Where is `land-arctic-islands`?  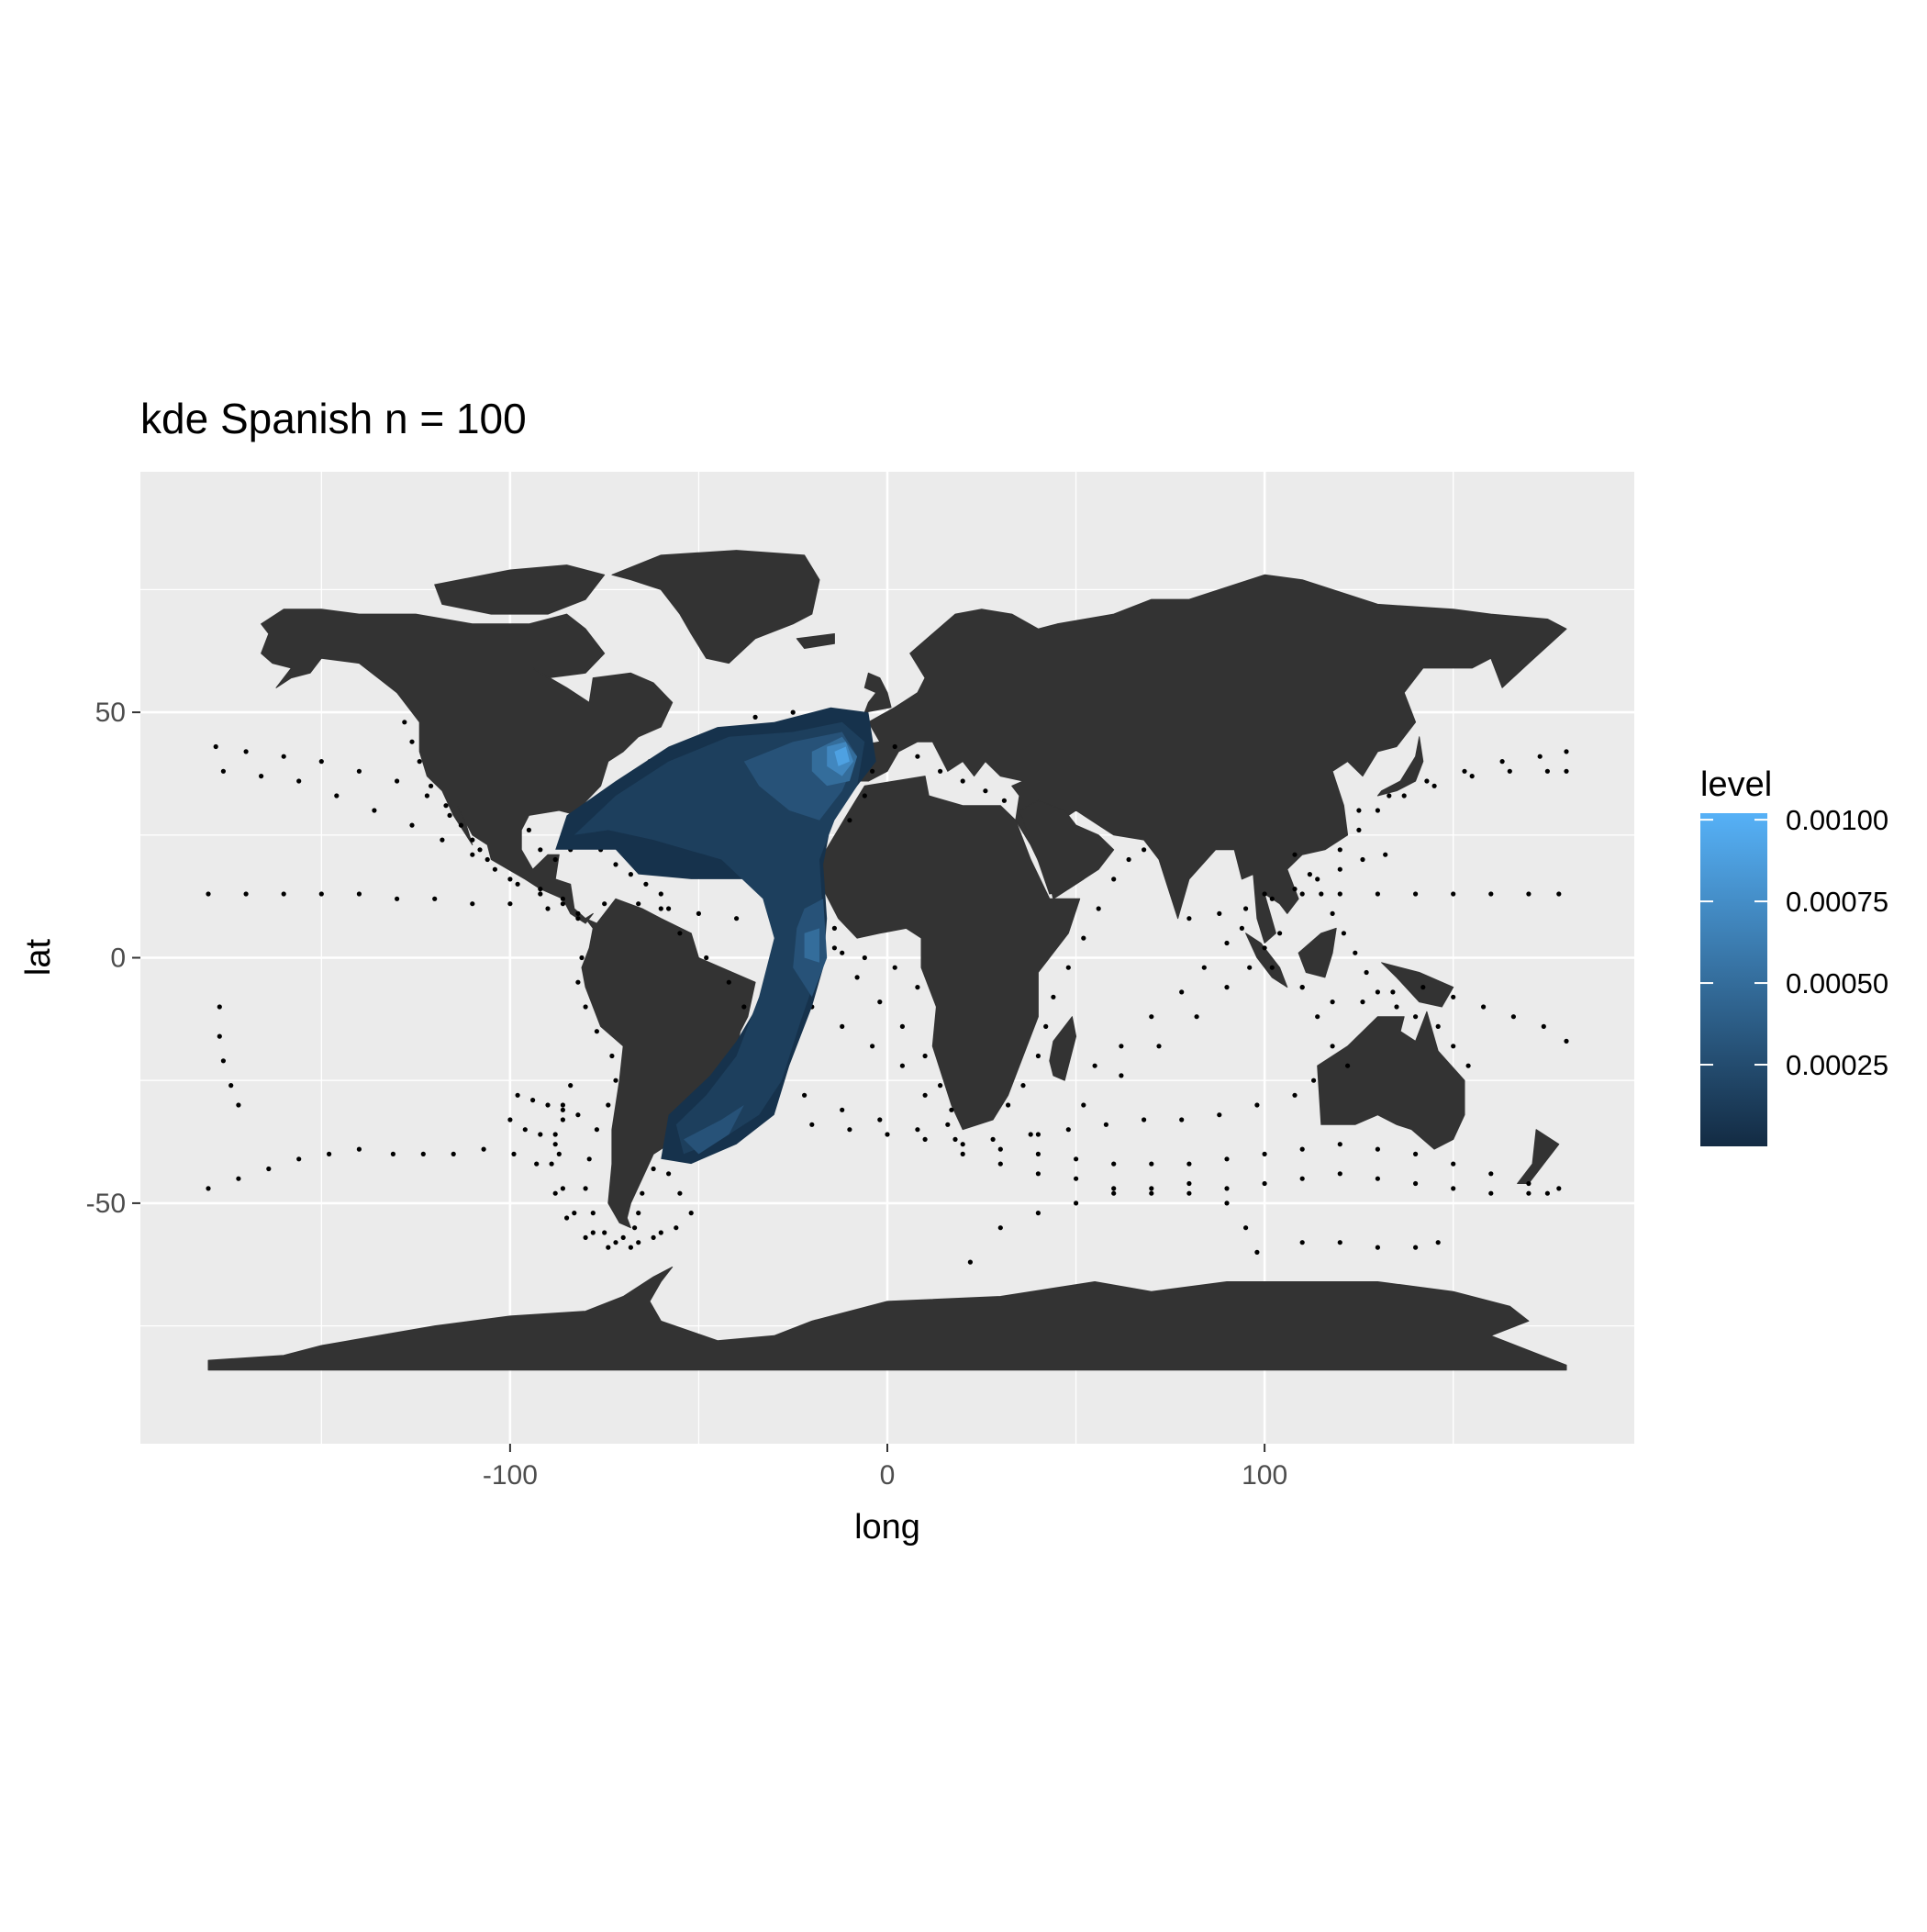
land-arctic-islands is located at coordinates (520, 589).